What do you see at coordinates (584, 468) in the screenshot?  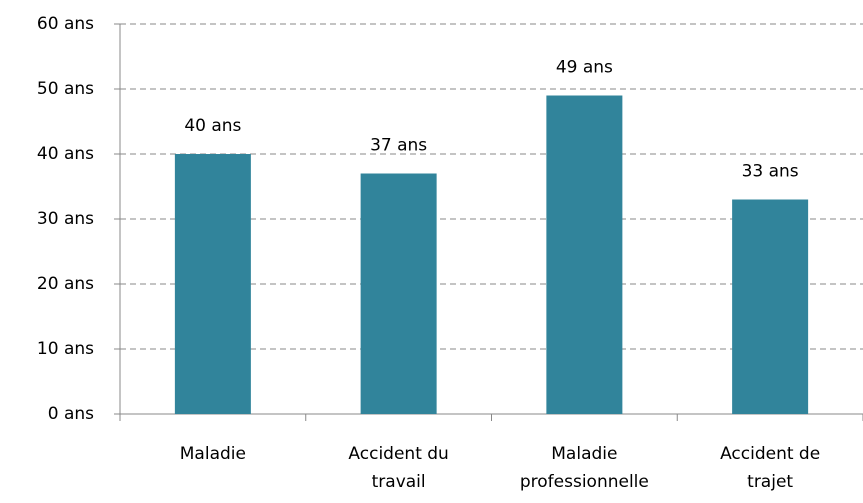 I see `x-tick-label: Maladie professionnelle` at bounding box center [584, 468].